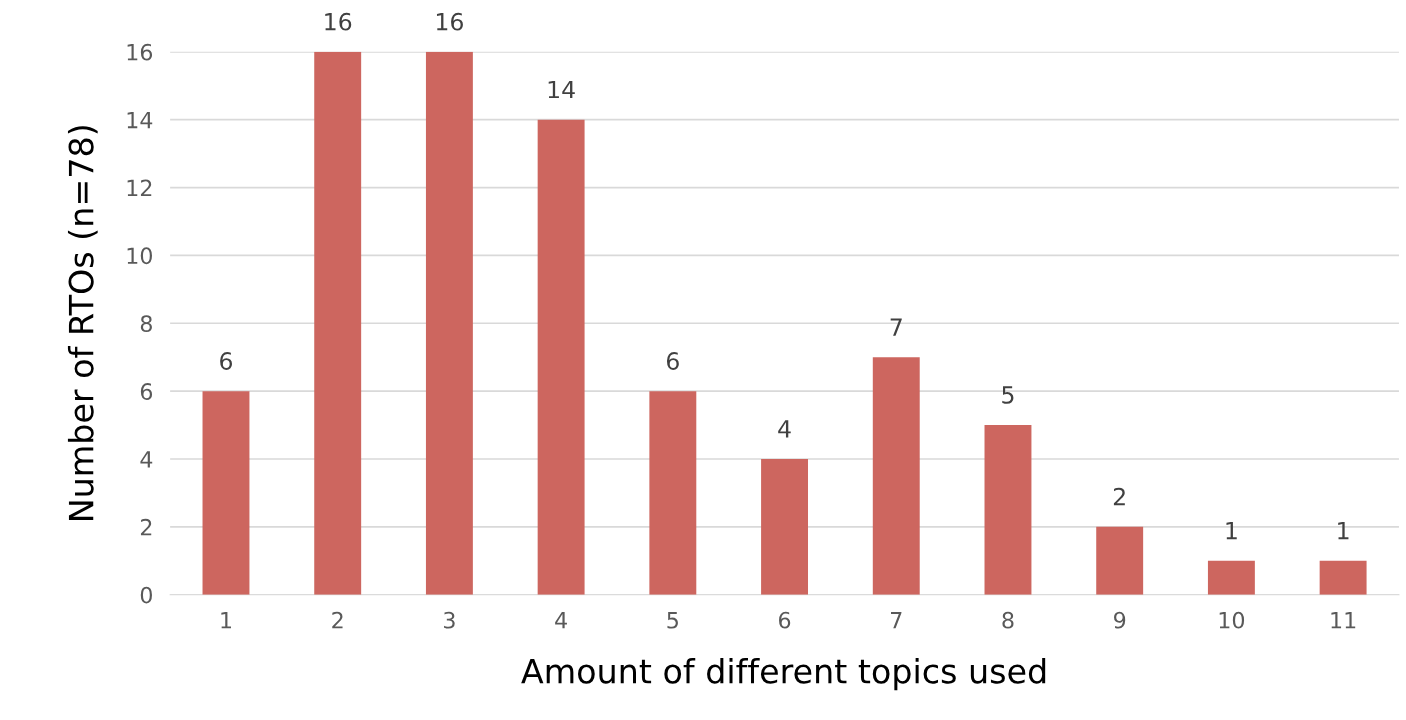 Image resolution: width=1406 pixels, height=720 pixels. I want to click on x-tick-label: 9, so click(1120, 620).